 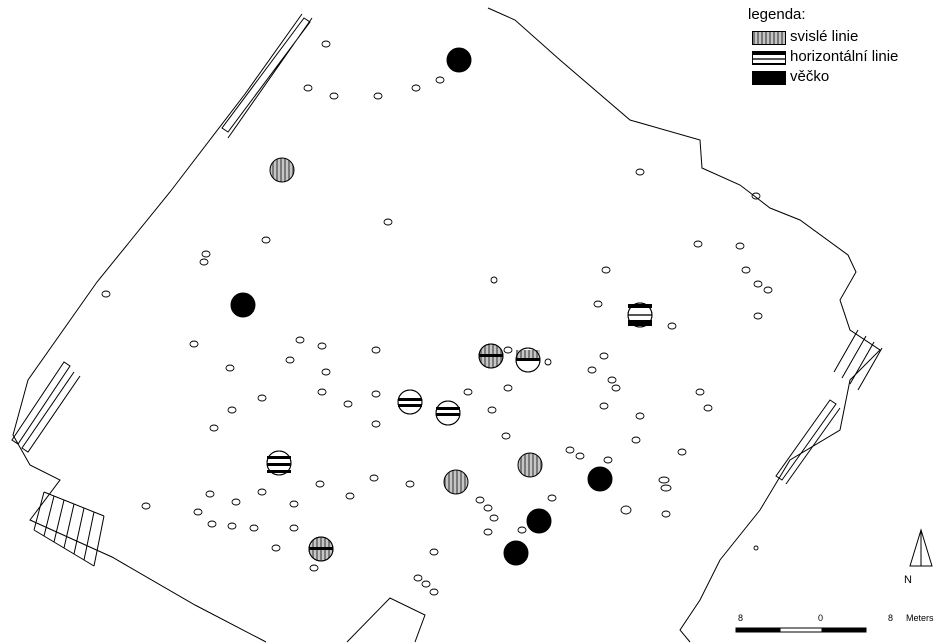 I want to click on legend-item-horizontal: horizontální linie, so click(x=848, y=58).